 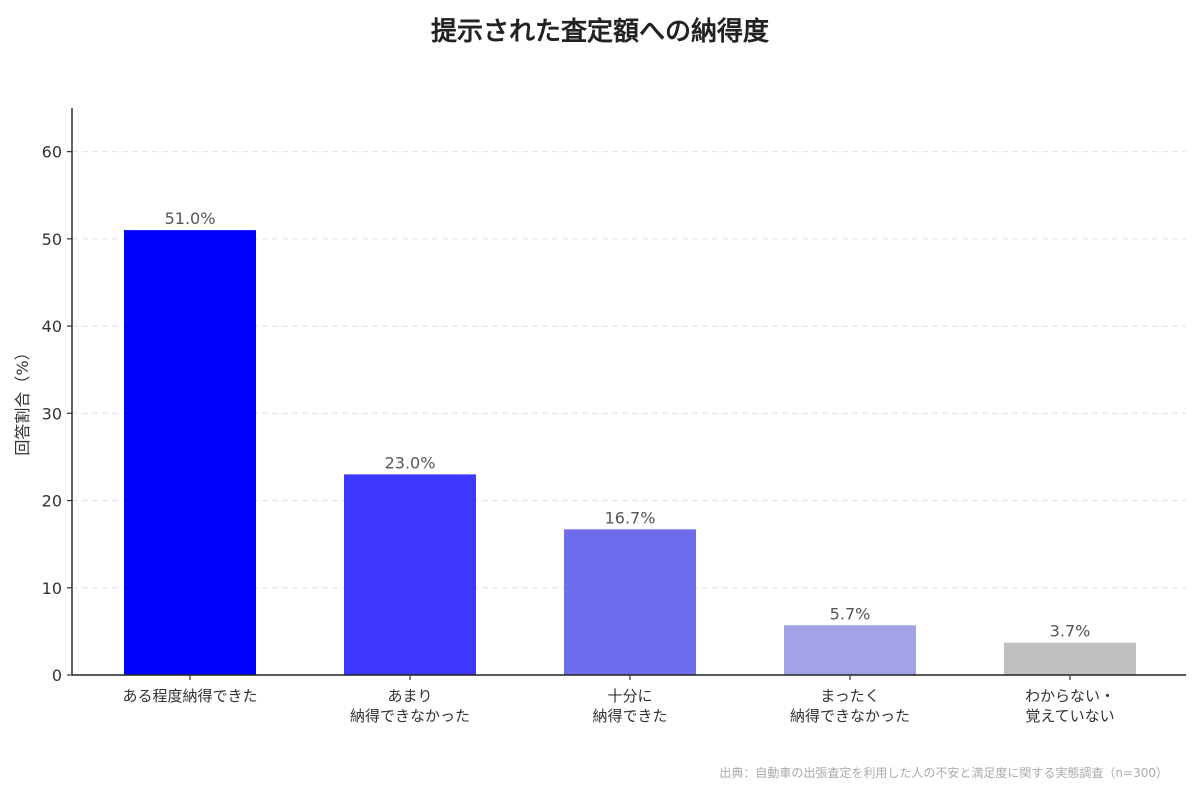 What do you see at coordinates (52, 326) in the screenshot?
I see `y-tick-label: 40` at bounding box center [52, 326].